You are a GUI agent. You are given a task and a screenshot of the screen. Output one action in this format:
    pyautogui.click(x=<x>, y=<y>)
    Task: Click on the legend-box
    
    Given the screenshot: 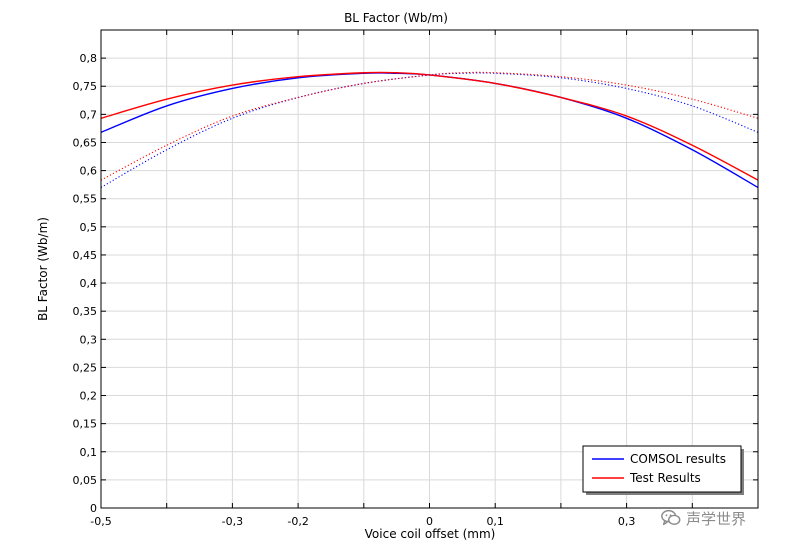 What is the action you would take?
    pyautogui.click(x=662, y=469)
    